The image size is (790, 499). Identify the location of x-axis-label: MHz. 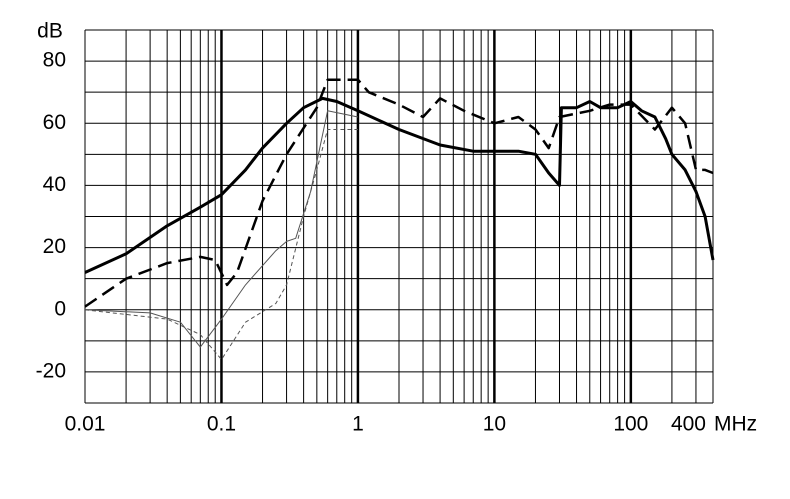
(735, 424).